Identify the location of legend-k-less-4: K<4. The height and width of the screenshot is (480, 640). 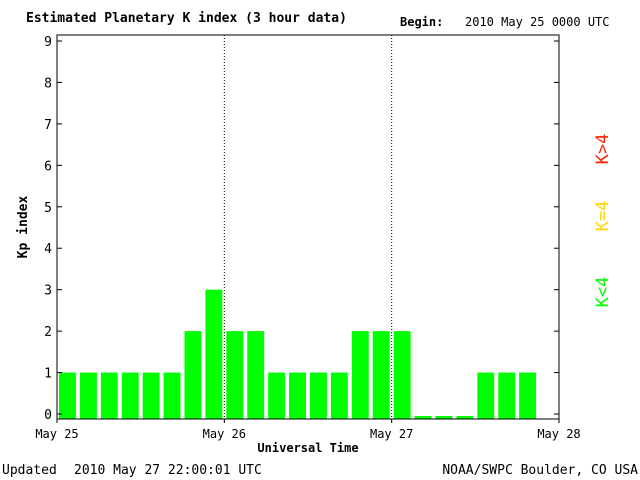
(603, 292).